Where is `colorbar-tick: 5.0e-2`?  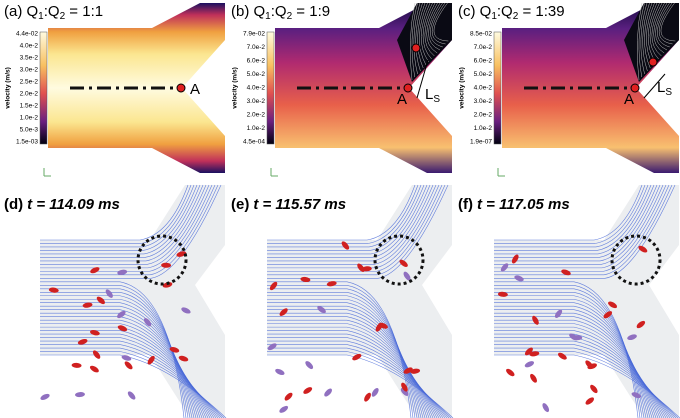
colorbar-tick: 5.0e-2 is located at coordinates (483, 74).